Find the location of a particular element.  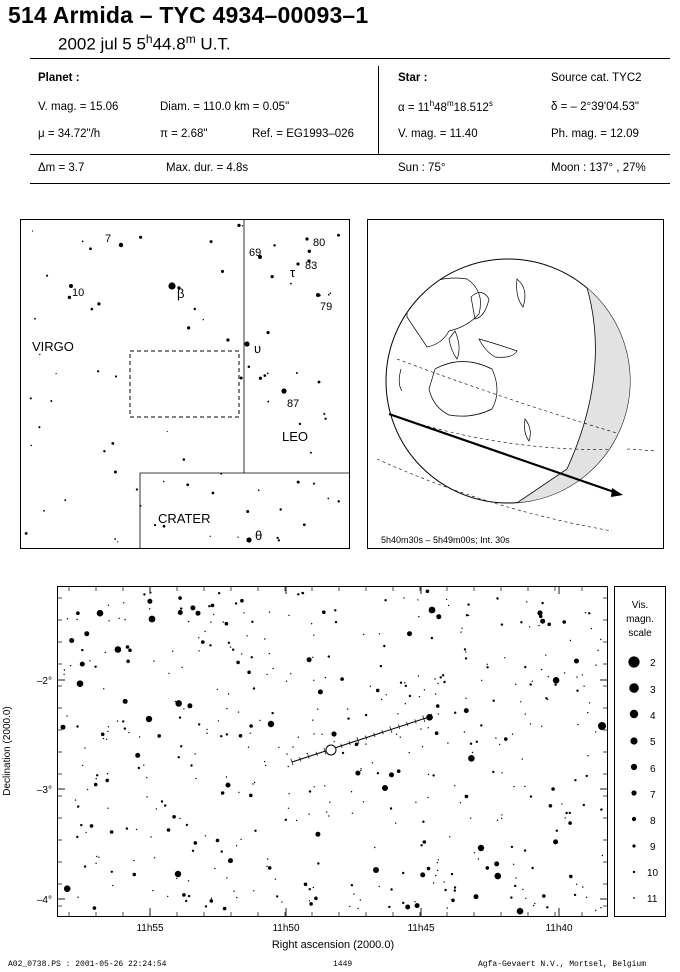

planet-vmag: V. mag. = 15.06 is located at coordinates (78, 107).